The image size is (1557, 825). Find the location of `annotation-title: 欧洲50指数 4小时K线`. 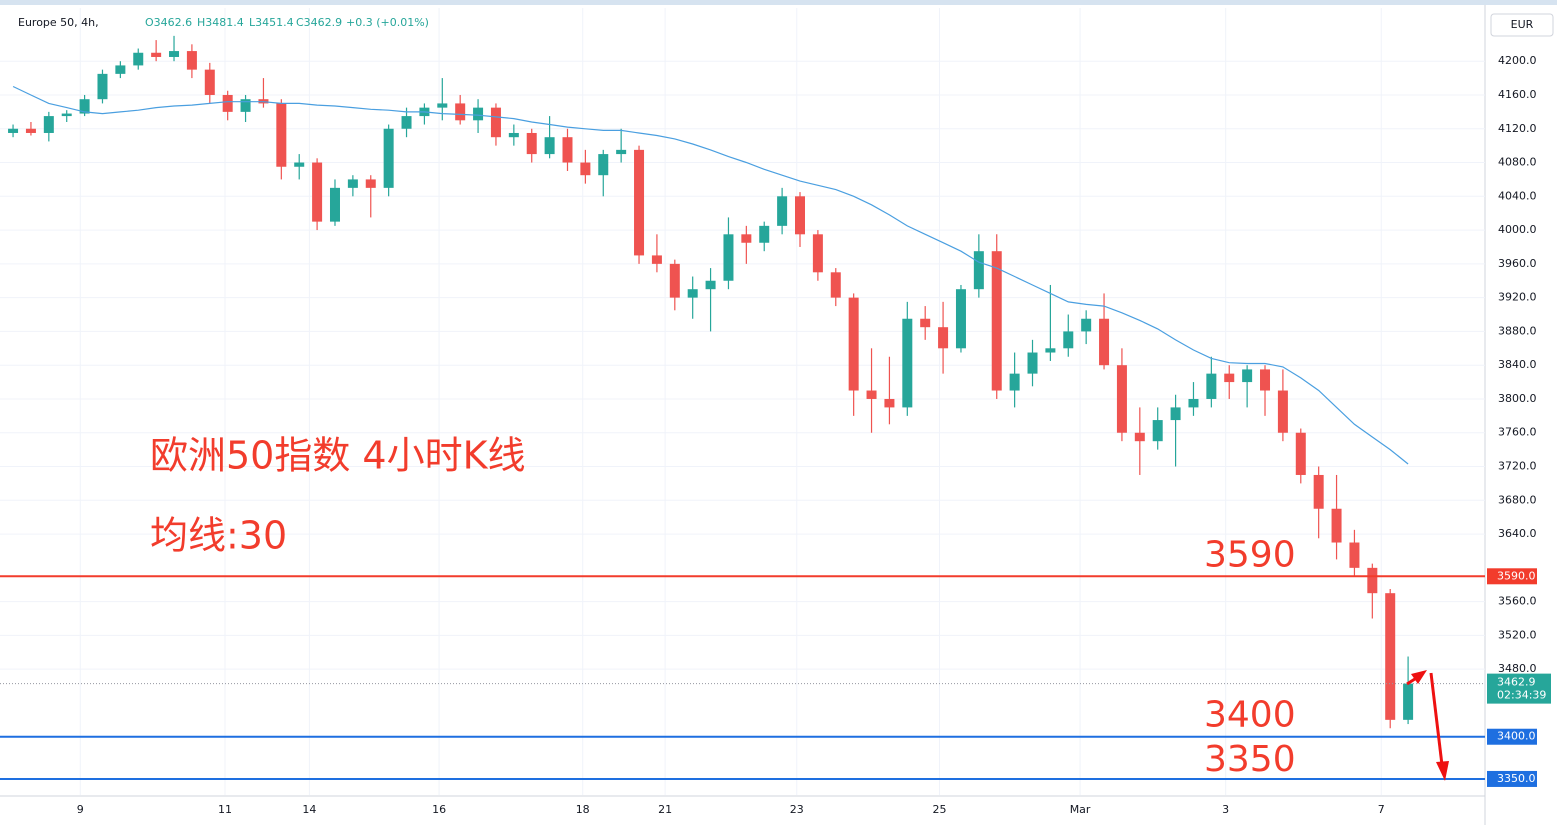

annotation-title: 欧洲50指数 4小时K线 is located at coordinates (338, 456).